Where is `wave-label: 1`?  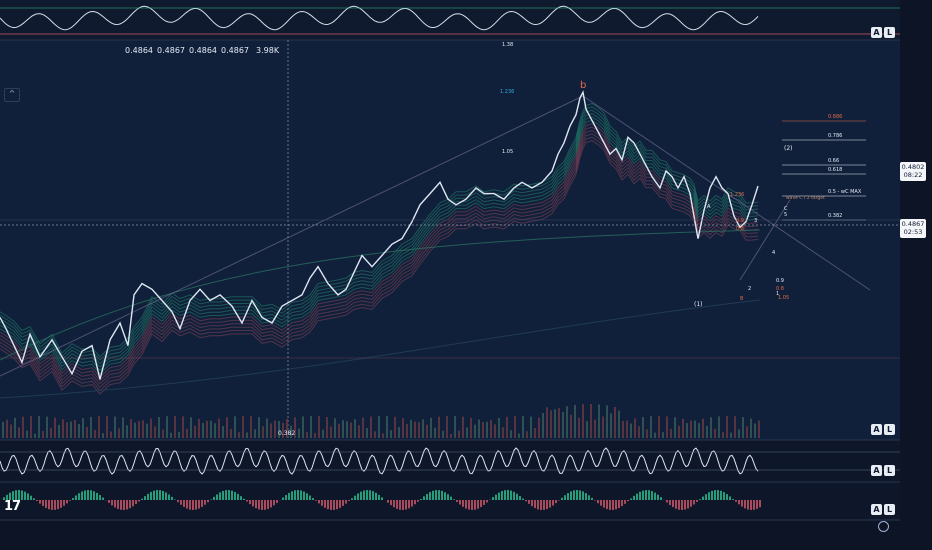
wave-label: 1 is located at coordinates (777, 294).